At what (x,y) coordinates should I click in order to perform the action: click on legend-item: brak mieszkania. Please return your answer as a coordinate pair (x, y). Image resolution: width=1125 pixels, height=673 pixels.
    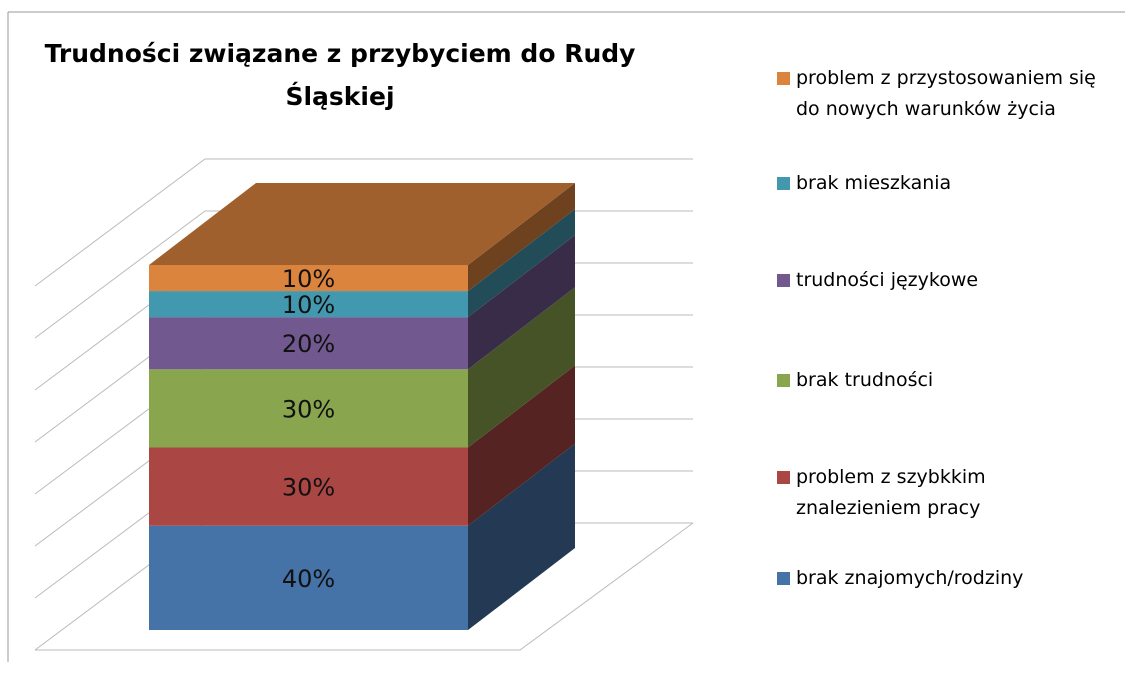
    Looking at the image, I should click on (937, 183).